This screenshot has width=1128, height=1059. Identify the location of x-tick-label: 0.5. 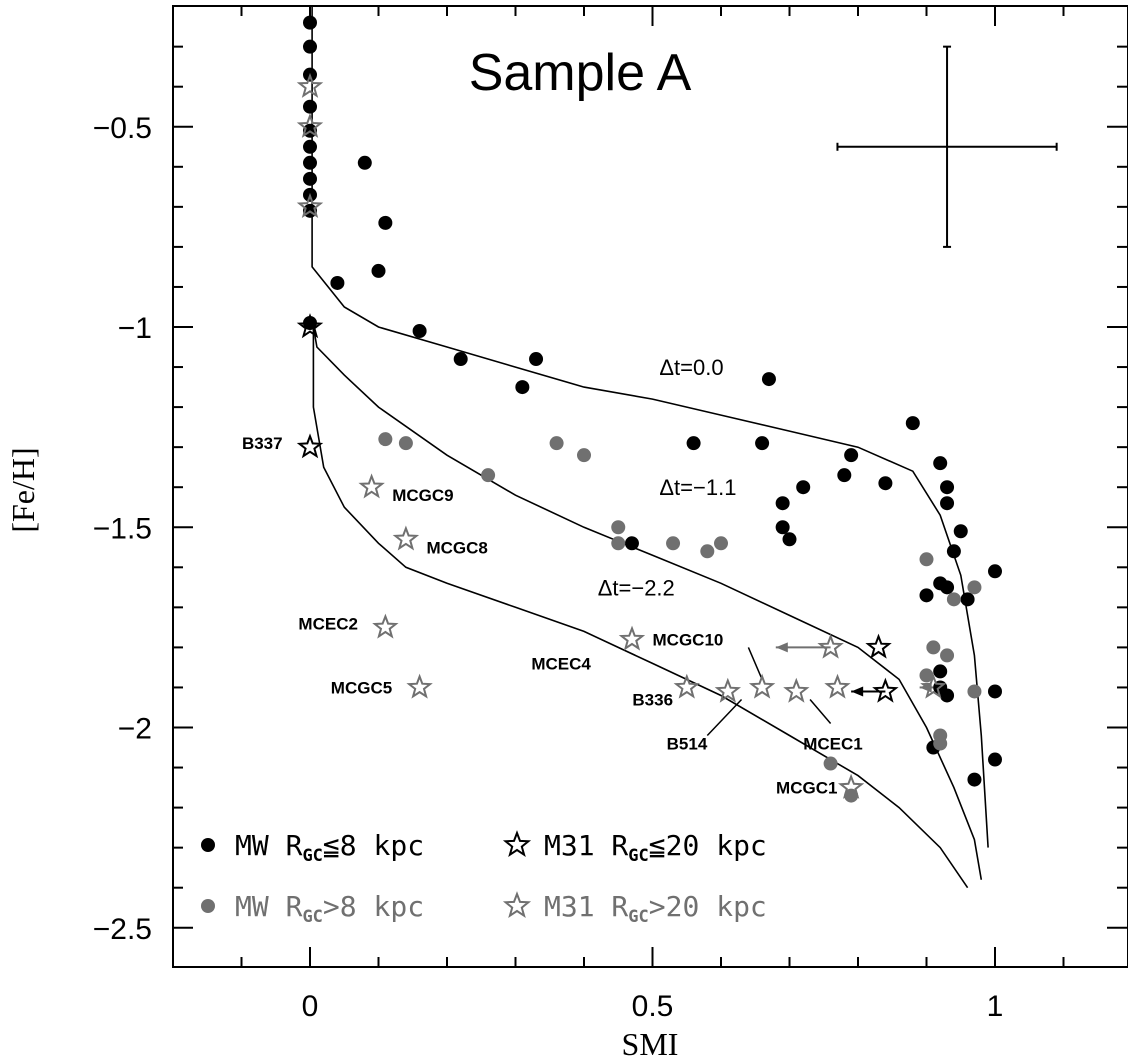
(653, 1006).